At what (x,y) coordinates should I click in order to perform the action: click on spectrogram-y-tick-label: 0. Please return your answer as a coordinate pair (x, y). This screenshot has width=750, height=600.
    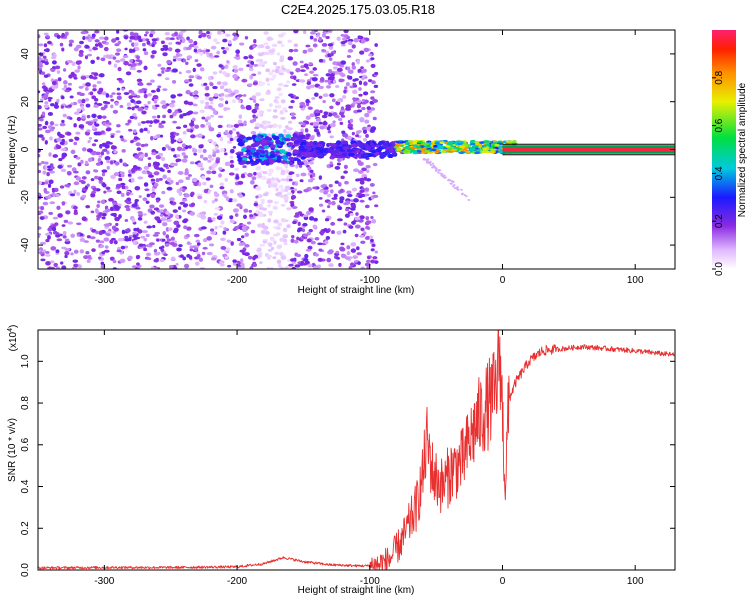
    Looking at the image, I should click on (25, 149).